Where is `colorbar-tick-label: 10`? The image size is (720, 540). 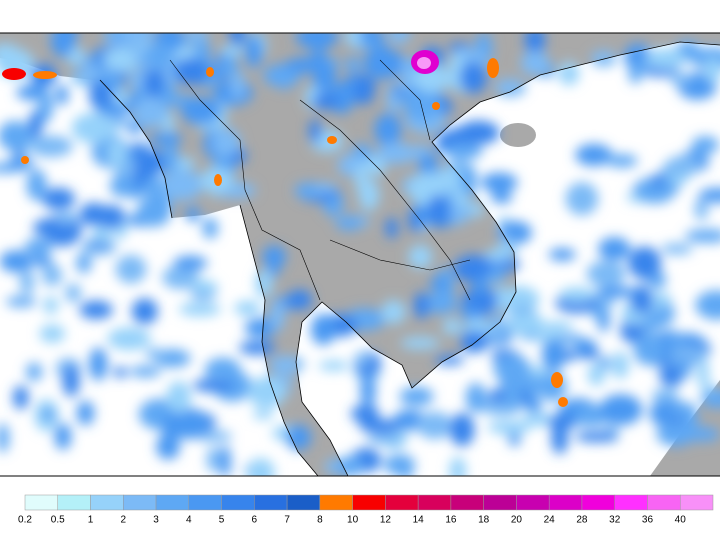
colorbar-tick-label: 10 is located at coordinates (353, 520).